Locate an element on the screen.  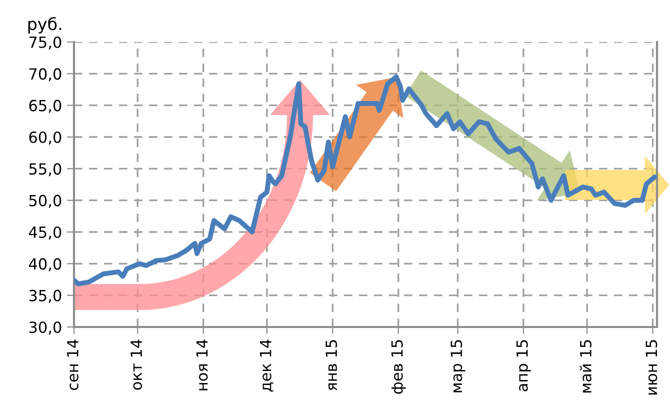
y-tick-label: 75,0 is located at coordinates (45, 43).